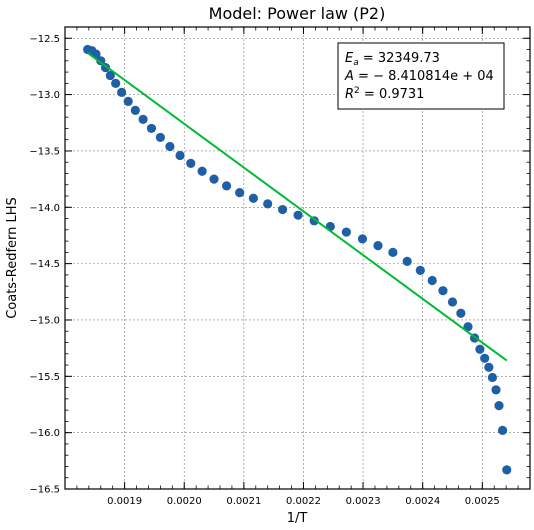  I want to click on x-tick-label: 0.0019, so click(124, 501).